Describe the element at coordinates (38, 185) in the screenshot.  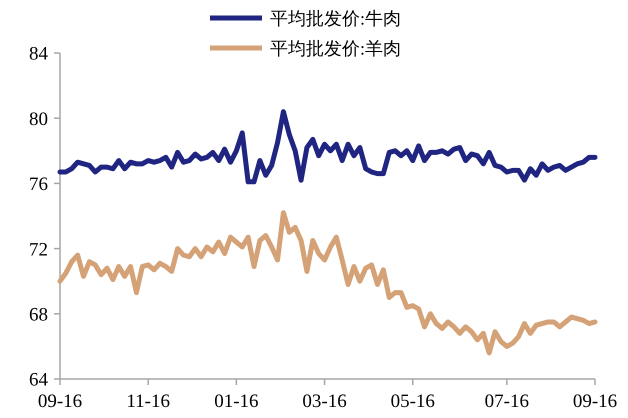
I see `y-tick-label: 76` at that location.